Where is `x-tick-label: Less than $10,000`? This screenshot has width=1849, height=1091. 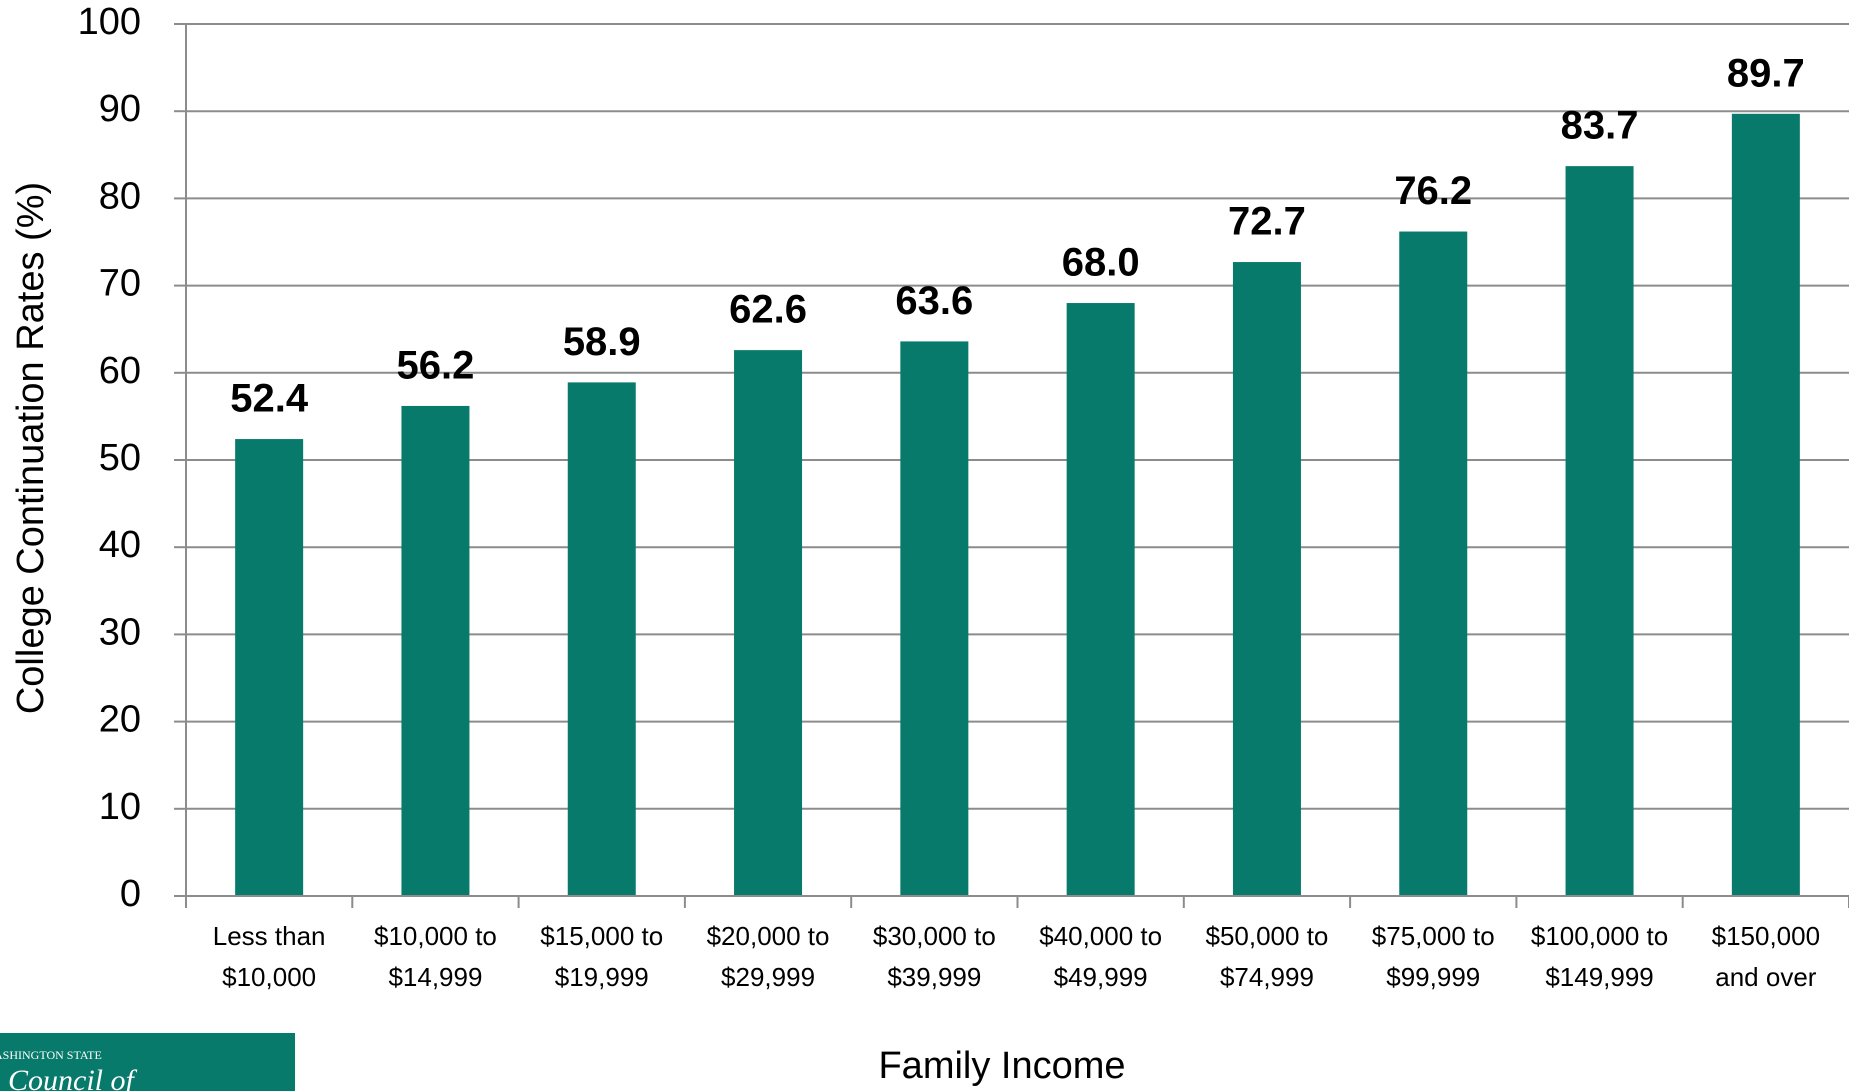 x-tick-label: Less than $10,000 is located at coordinates (269, 956).